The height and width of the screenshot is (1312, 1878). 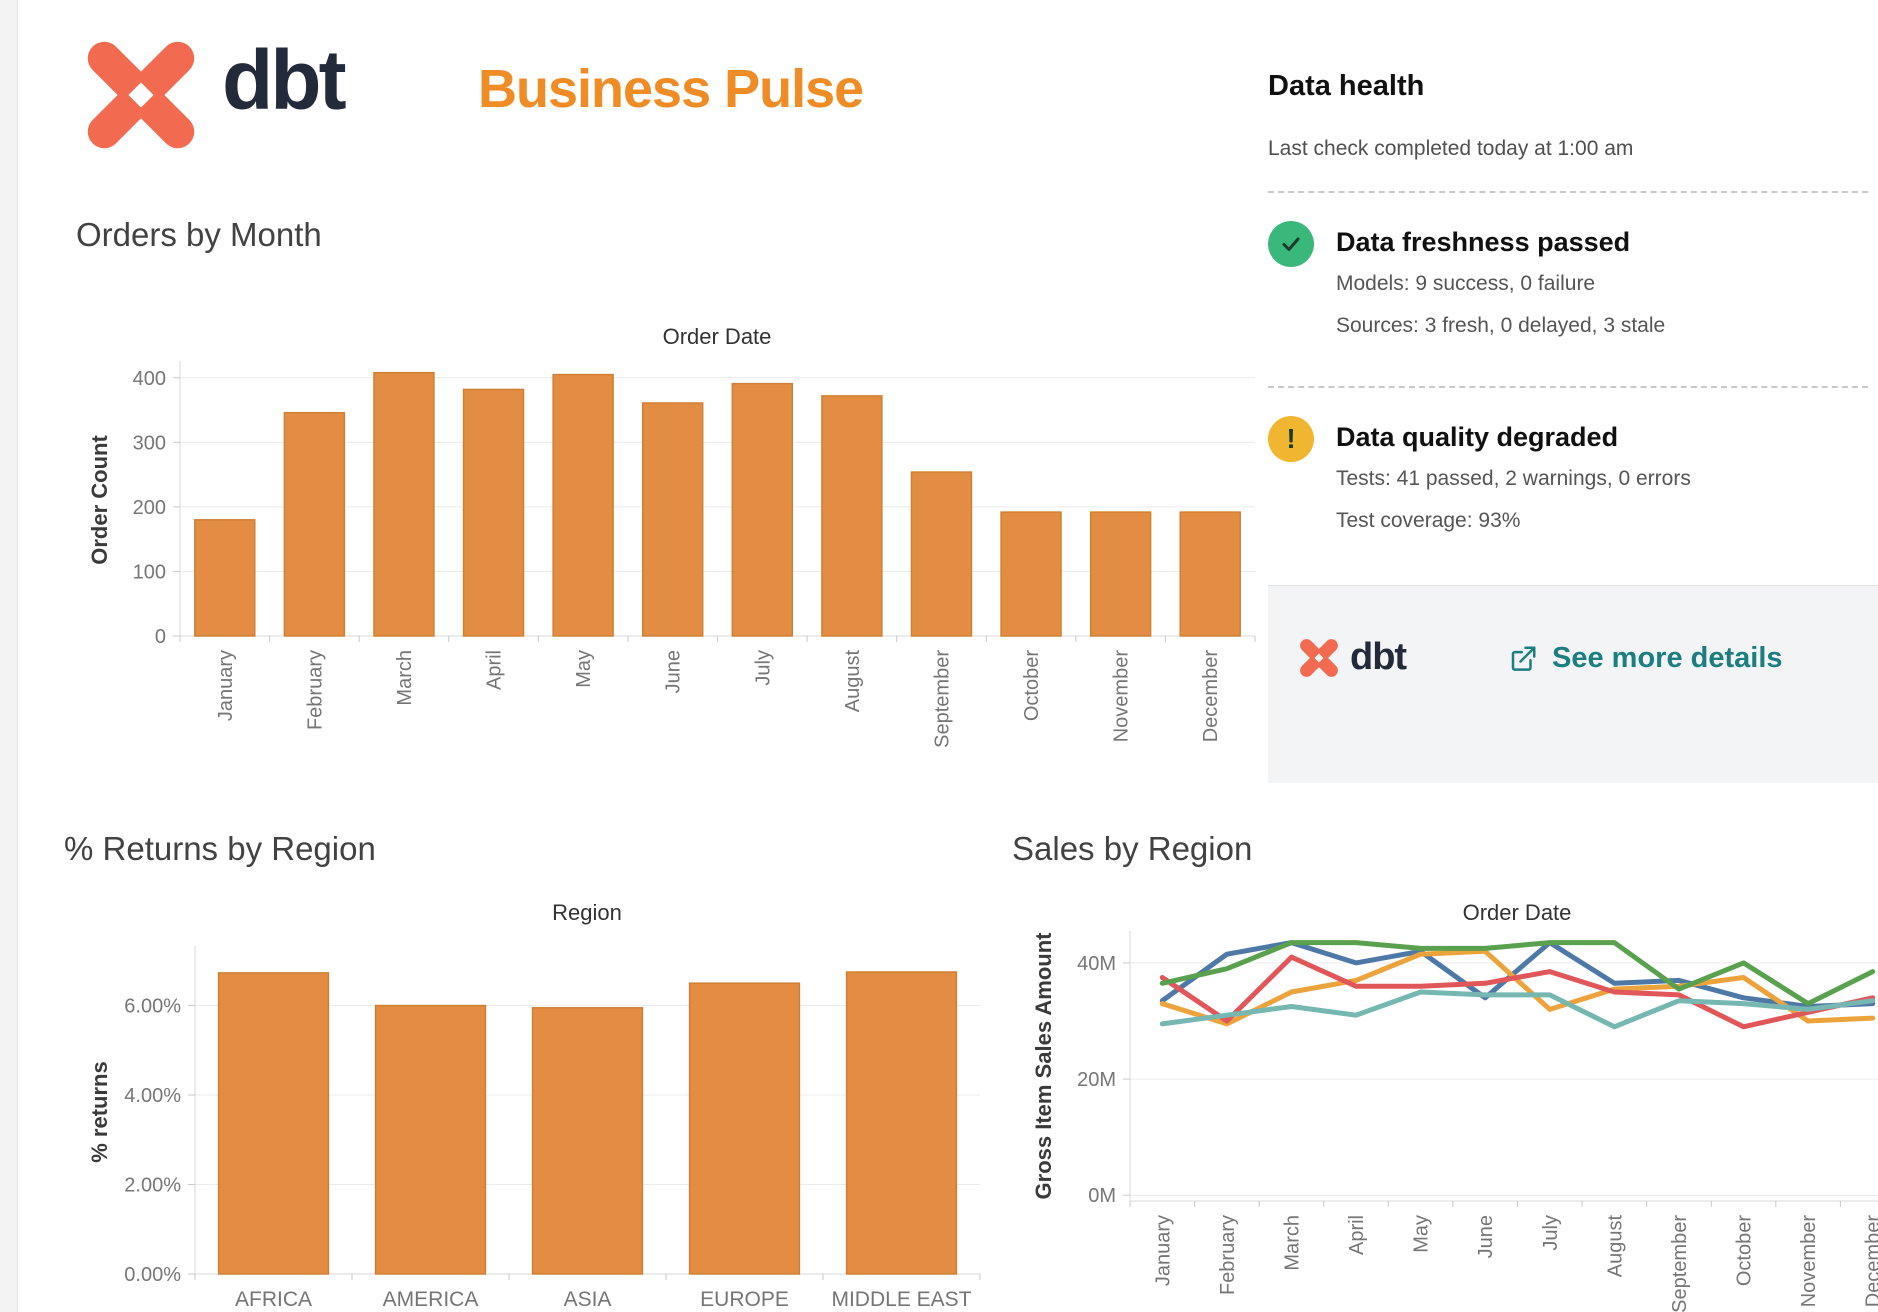 What do you see at coordinates (1102, 1196) in the screenshot?
I see `y-tick-label: 0M` at bounding box center [1102, 1196].